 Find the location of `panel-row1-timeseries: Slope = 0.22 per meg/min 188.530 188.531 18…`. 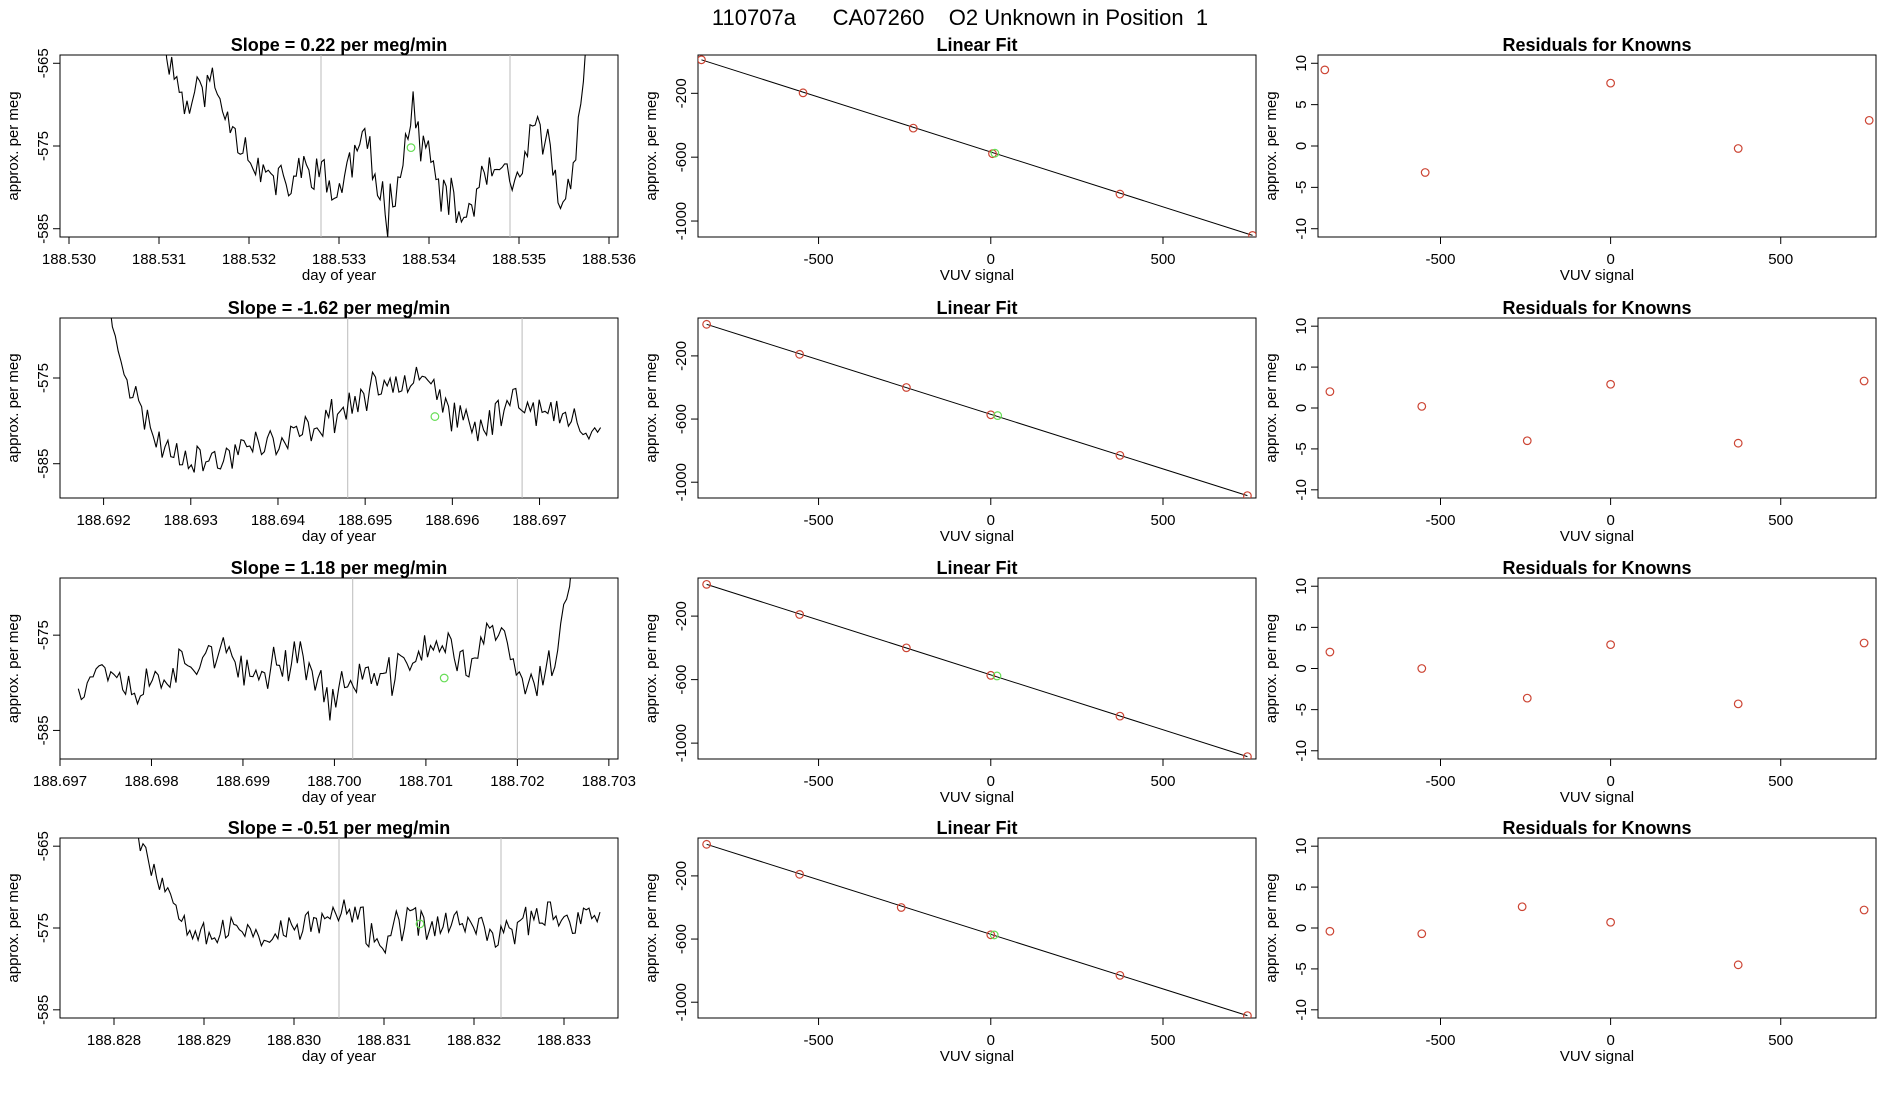

panel-row1-timeseries: Slope = 0.22 per meg/min 188.530 188.531 18… is located at coordinates (320, 159).